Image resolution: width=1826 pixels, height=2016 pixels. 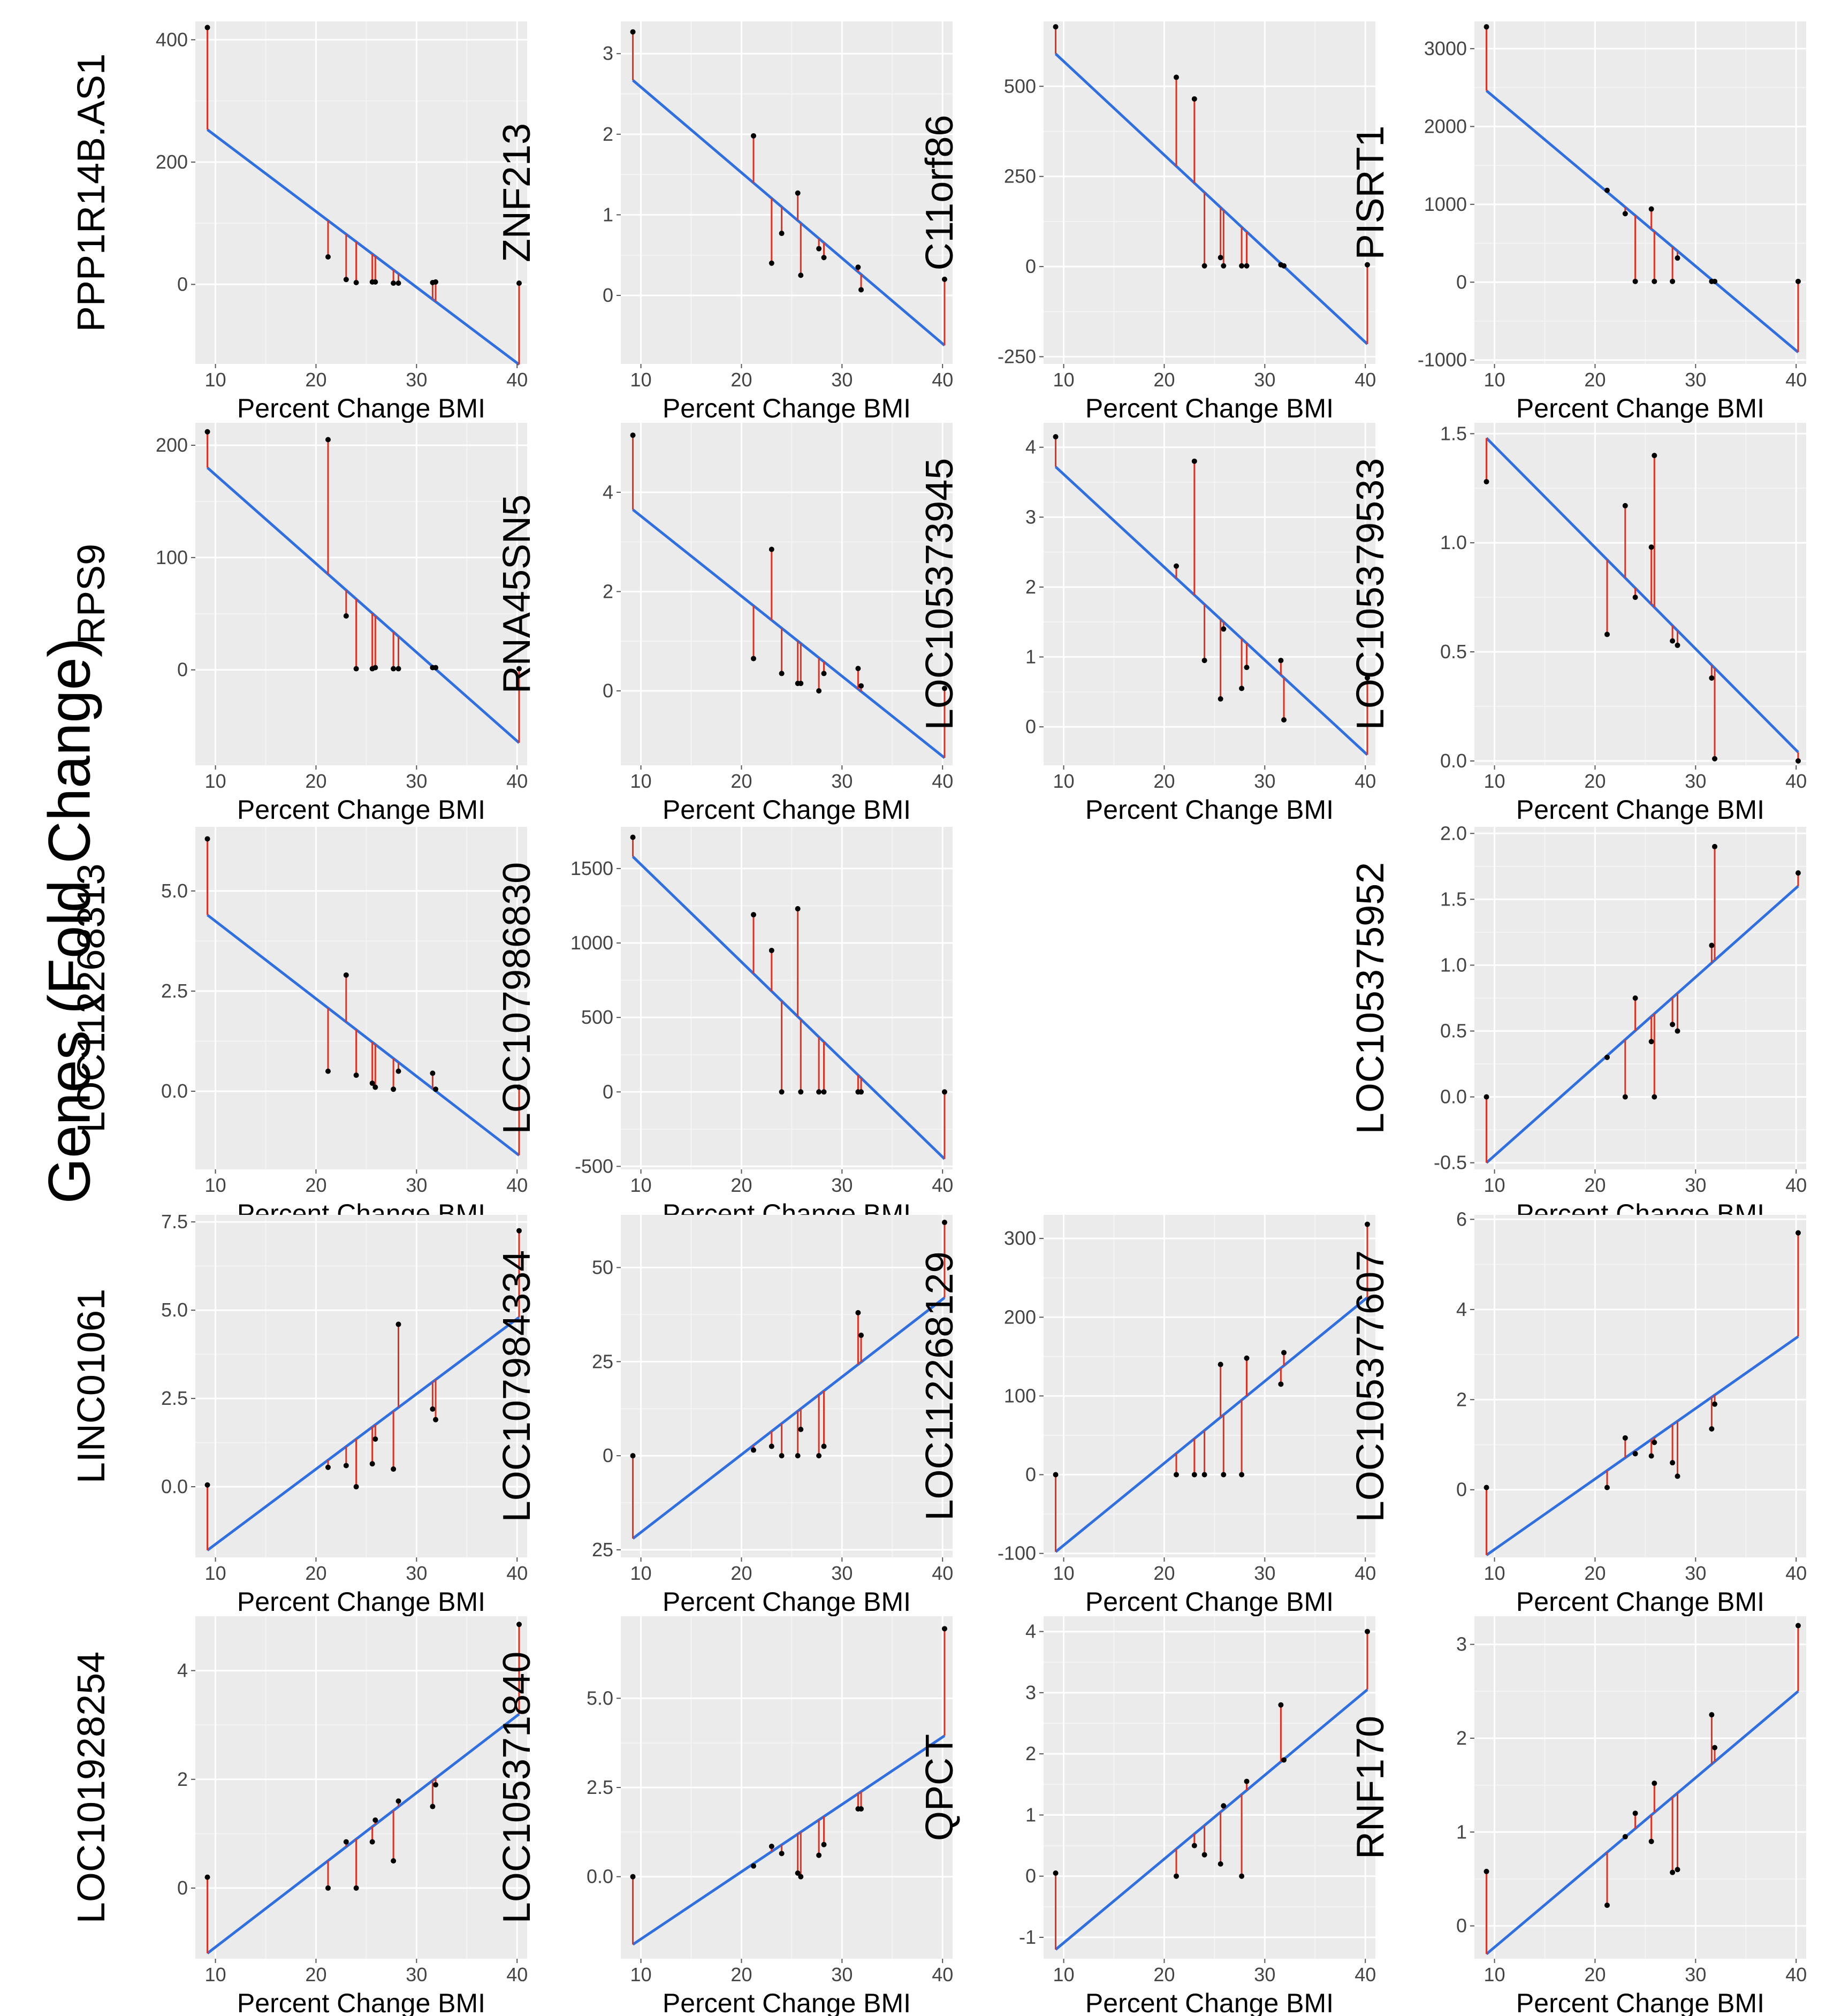 I want to click on y-axis-label-gene: LOC105373945, so click(x=940, y=594).